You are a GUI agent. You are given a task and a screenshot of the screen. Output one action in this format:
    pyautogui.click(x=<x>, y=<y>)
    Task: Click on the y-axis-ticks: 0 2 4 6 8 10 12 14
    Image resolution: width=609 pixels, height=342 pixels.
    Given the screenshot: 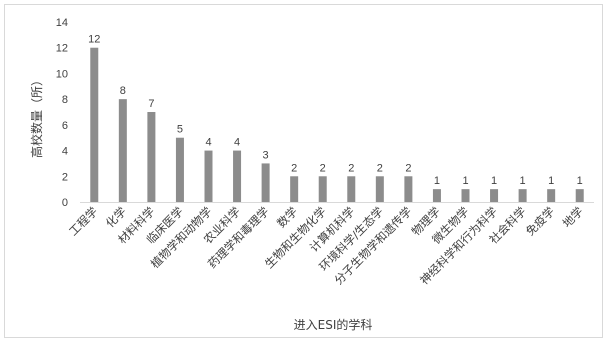 What is the action you would take?
    pyautogui.click(x=62, y=113)
    